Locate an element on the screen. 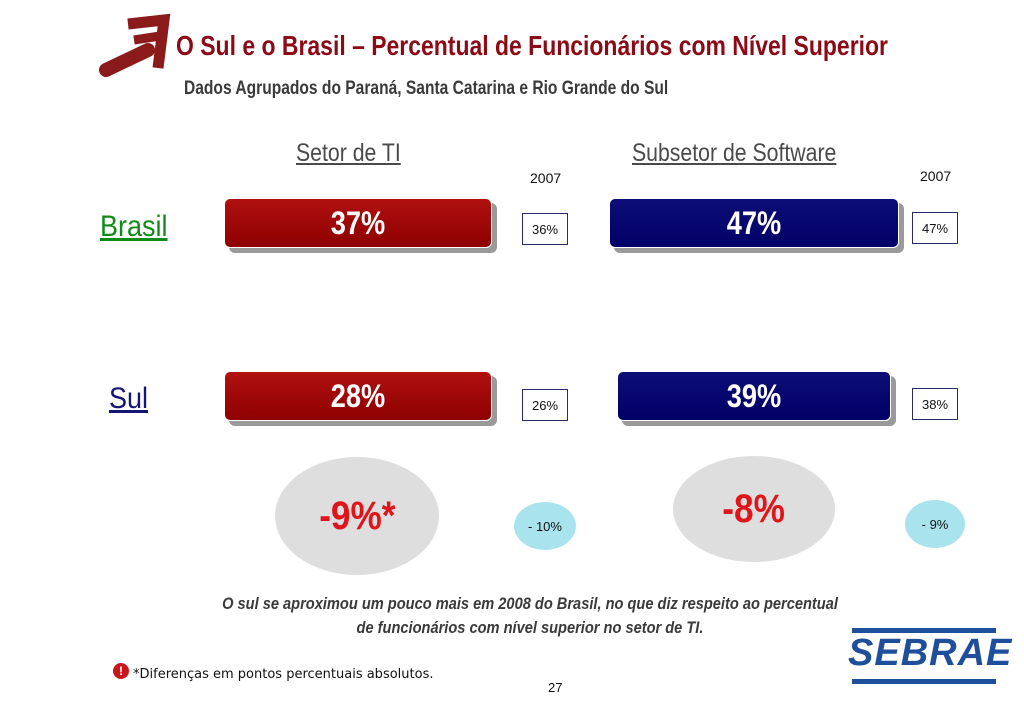 The image size is (1024, 709). bar-value: 37% is located at coordinates (358, 222).